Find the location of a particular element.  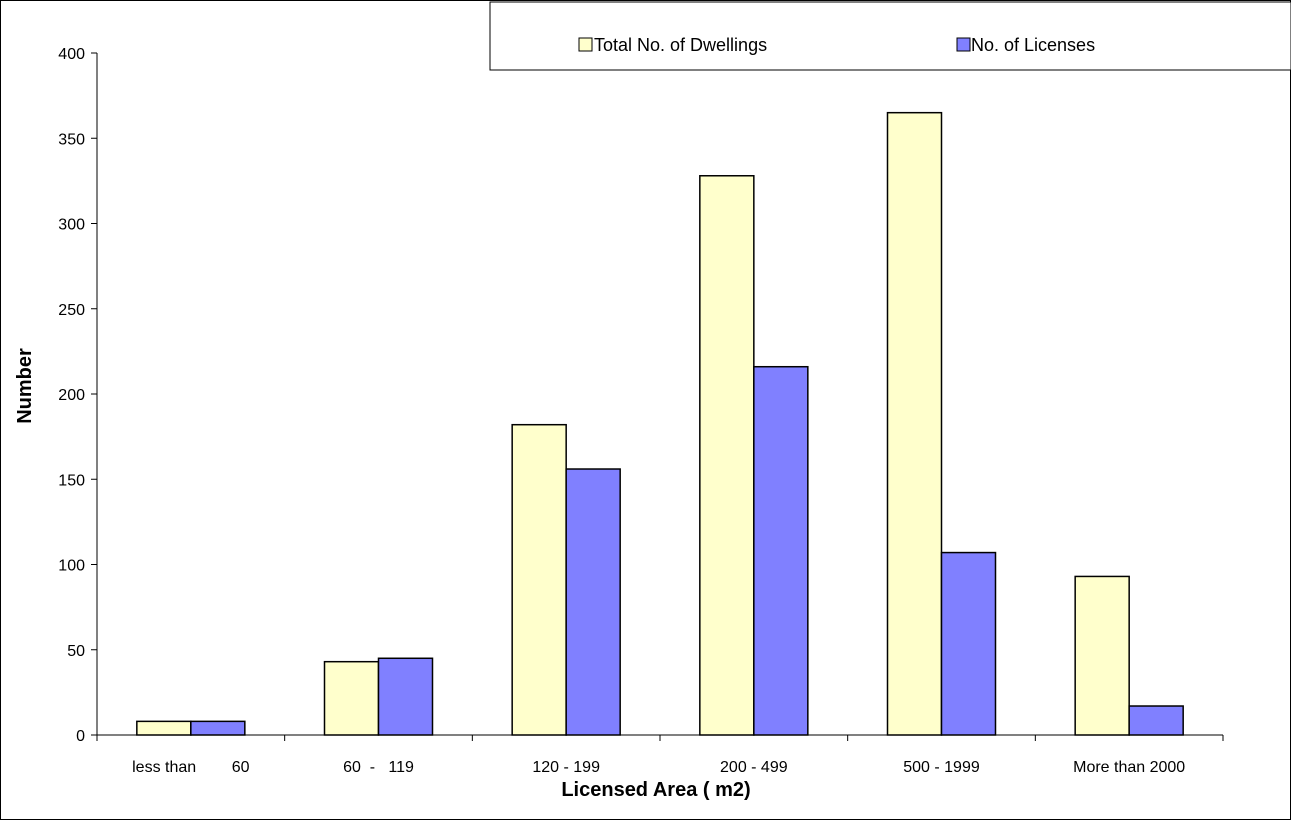

legend-label-dwellings: Total No. of Dwellings is located at coordinates (680, 45).